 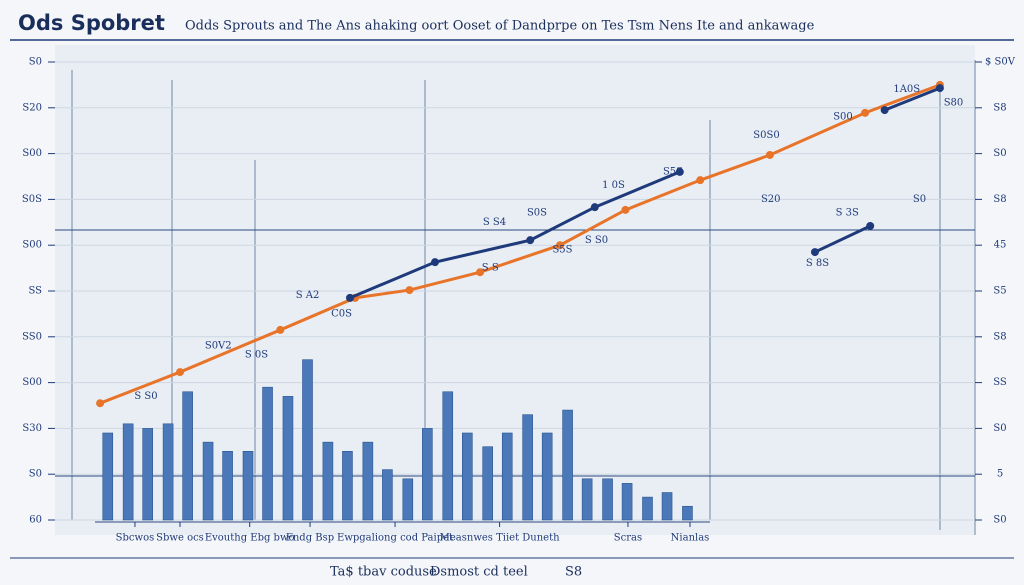 What do you see at coordinates (690, 538) in the screenshot?
I see `x-tick-label: Nianlas` at bounding box center [690, 538].